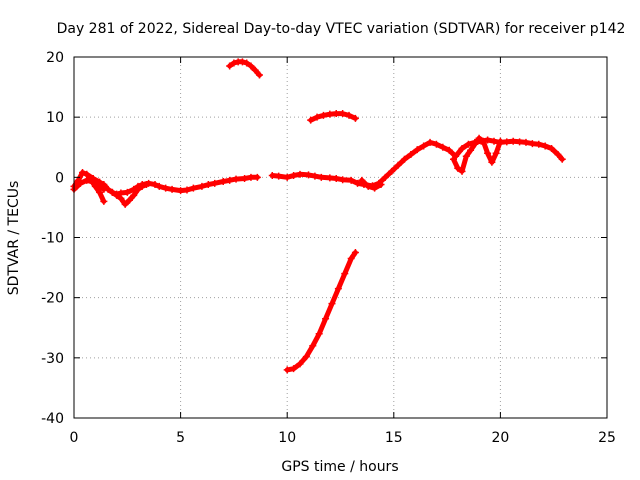 Image resolution: width=640 pixels, height=480 pixels. Describe the element at coordinates (339, 467) in the screenshot. I see `x-axis-label: GPS time / hours` at that location.